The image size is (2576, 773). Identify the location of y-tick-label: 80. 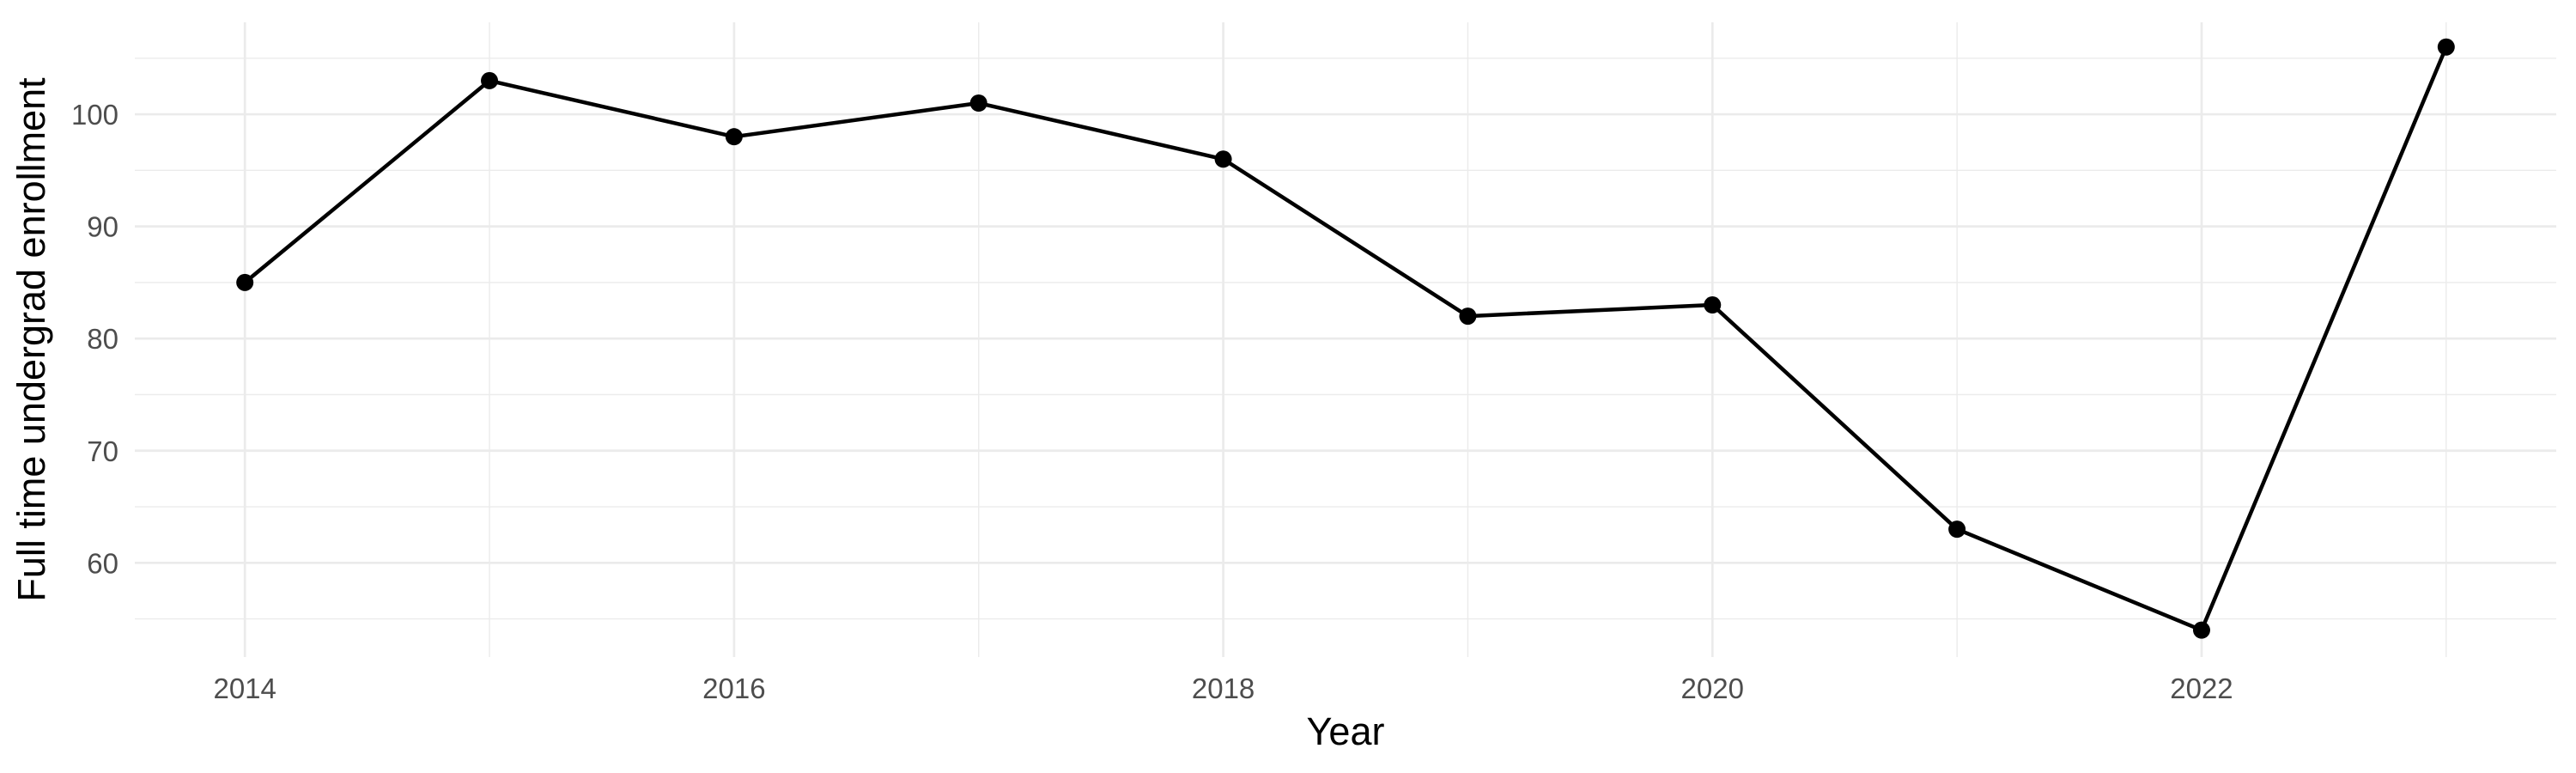
(102, 339).